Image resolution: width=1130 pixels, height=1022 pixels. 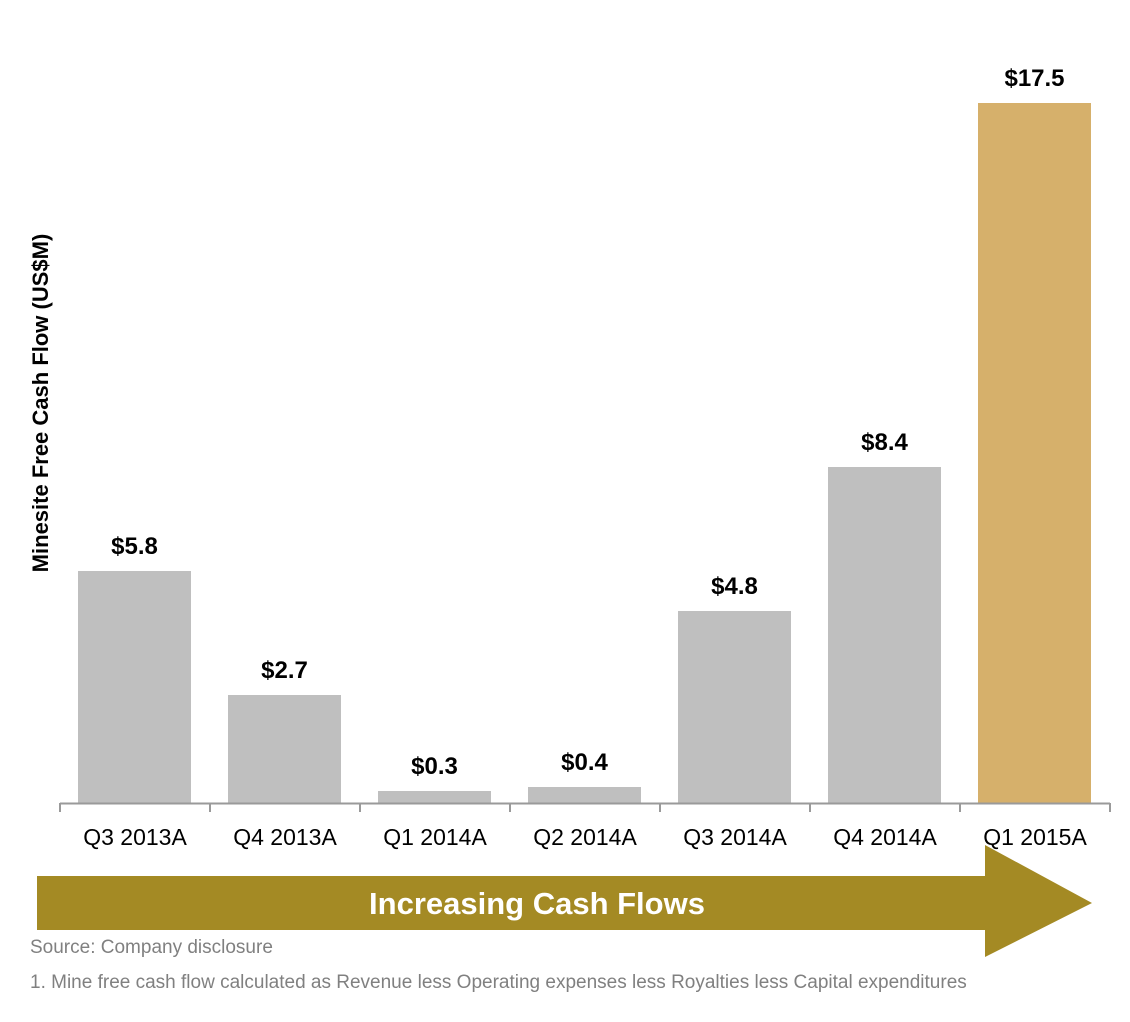 I want to click on x-tick-label: Q1 2014A, so click(x=435, y=837).